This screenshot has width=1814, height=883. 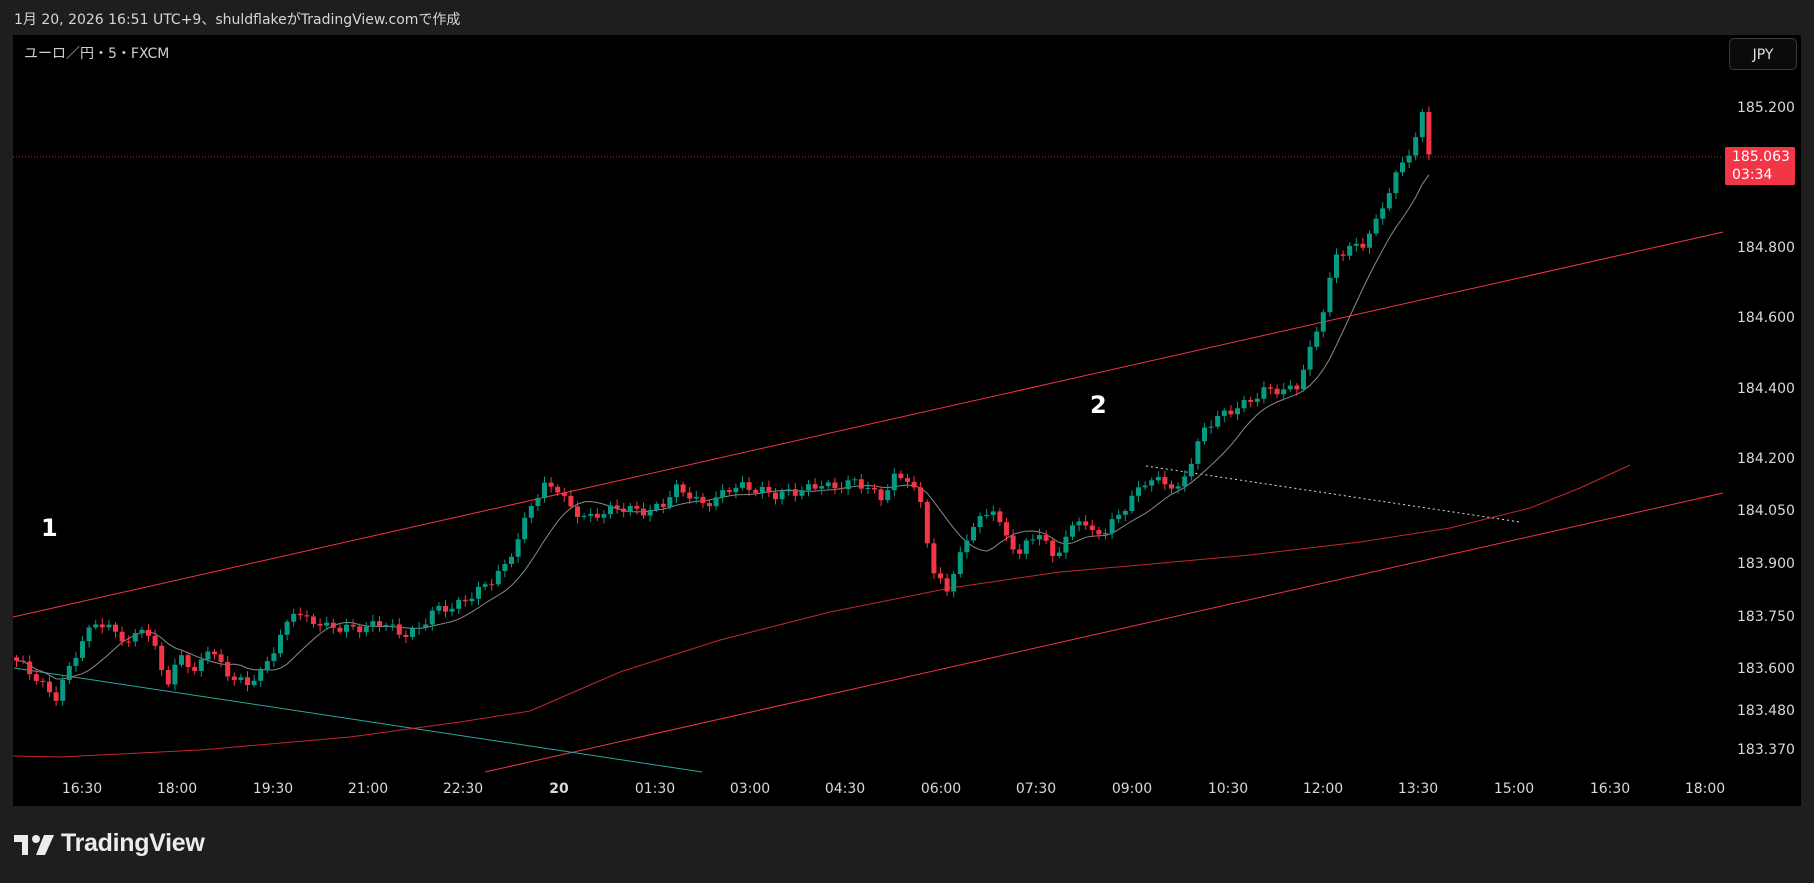 I want to click on currency-button: JPY, so click(x=1763, y=54).